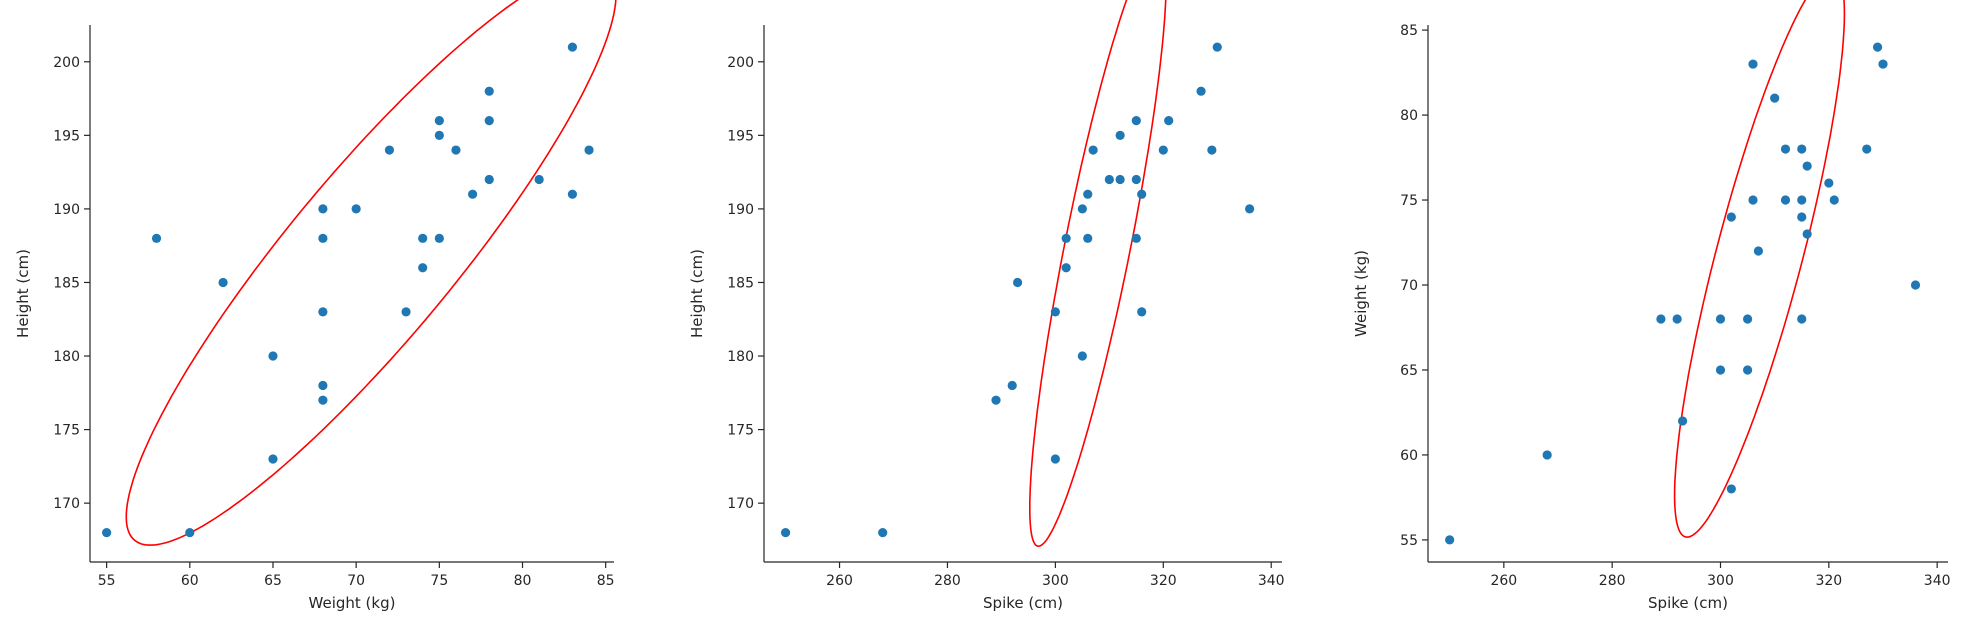  I want to click on x-tick-label: 260, so click(1503, 581).